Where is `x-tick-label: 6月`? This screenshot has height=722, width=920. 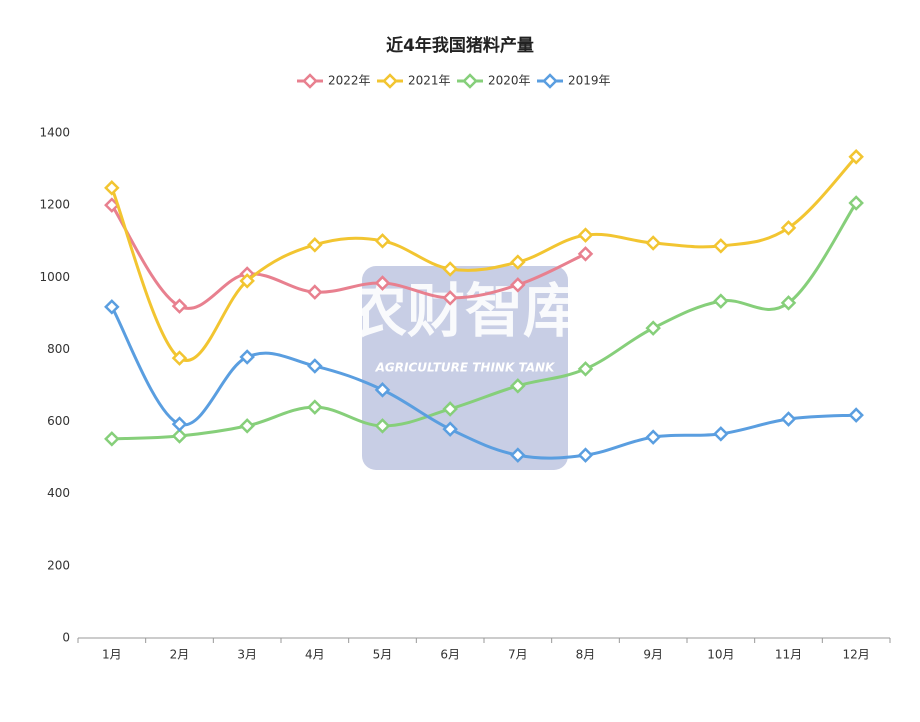
x-tick-label: 6月 is located at coordinates (450, 655).